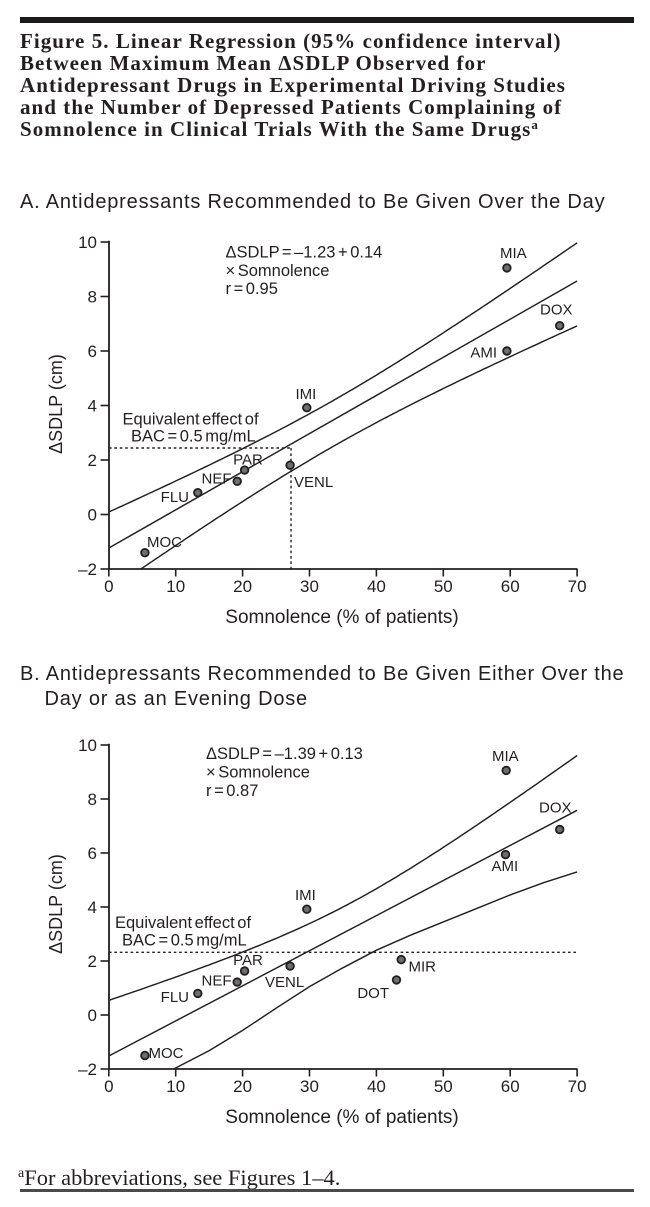  I want to click on svg-text: DOT, so click(373, 993).